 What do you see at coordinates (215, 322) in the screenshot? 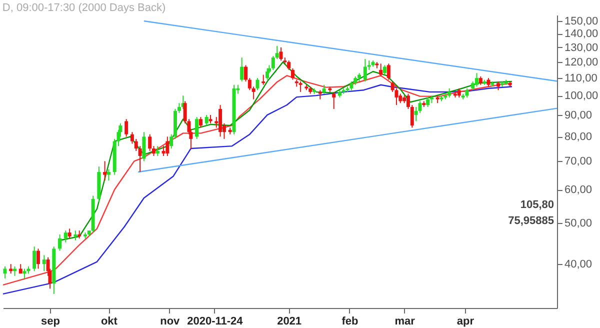
I see `x-tick-label: 2020-11-24` at bounding box center [215, 322].